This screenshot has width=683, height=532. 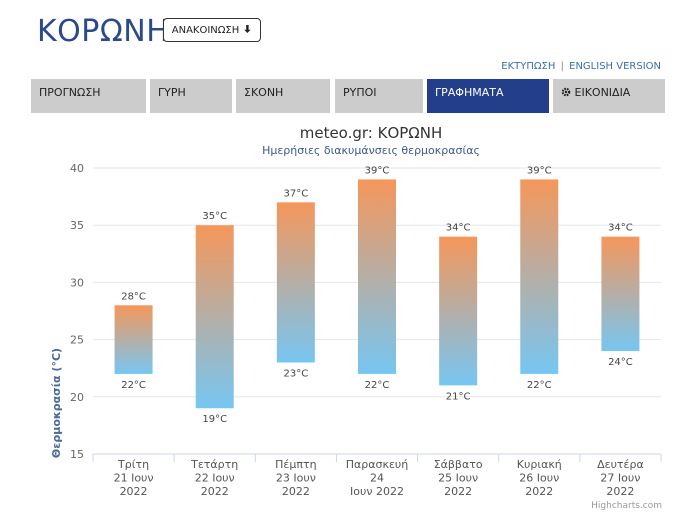 I want to click on x-tick-label: Σάββατο, so click(x=458, y=464).